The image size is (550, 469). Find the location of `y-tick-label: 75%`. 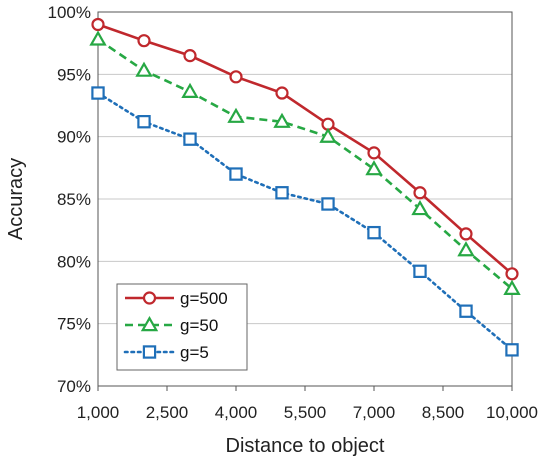

y-tick-label: 75% is located at coordinates (74, 324).